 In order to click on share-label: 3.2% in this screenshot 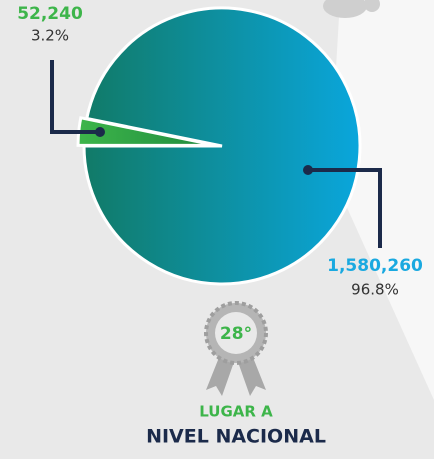, I will do `click(50, 36)`.